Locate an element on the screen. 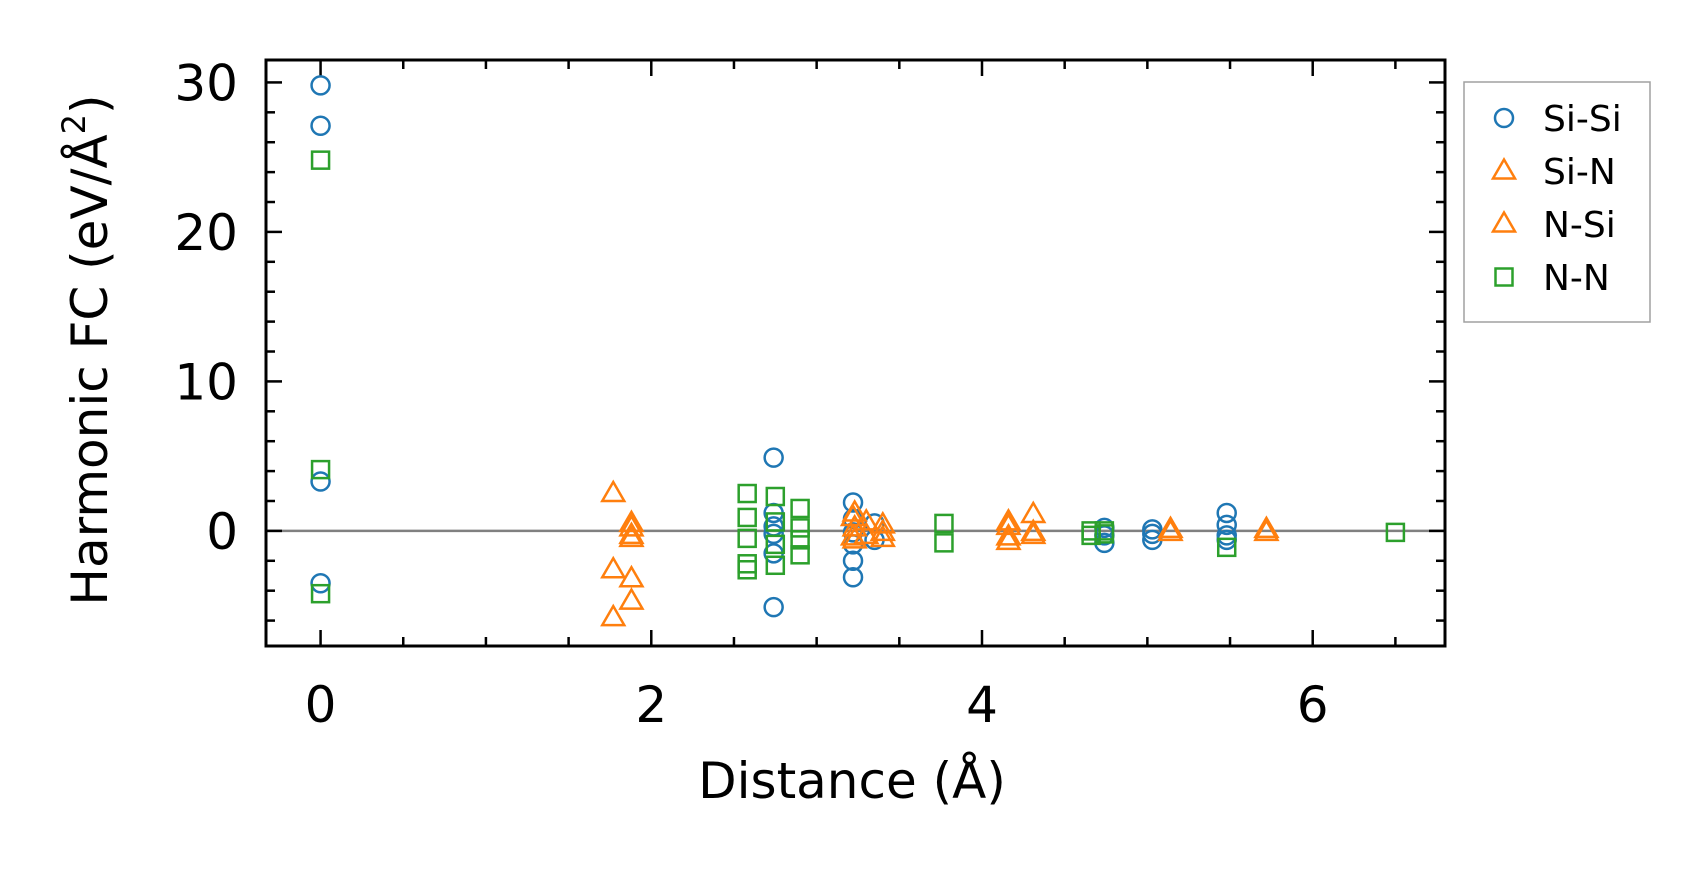  y-tick-label: 0 is located at coordinates (222, 532).